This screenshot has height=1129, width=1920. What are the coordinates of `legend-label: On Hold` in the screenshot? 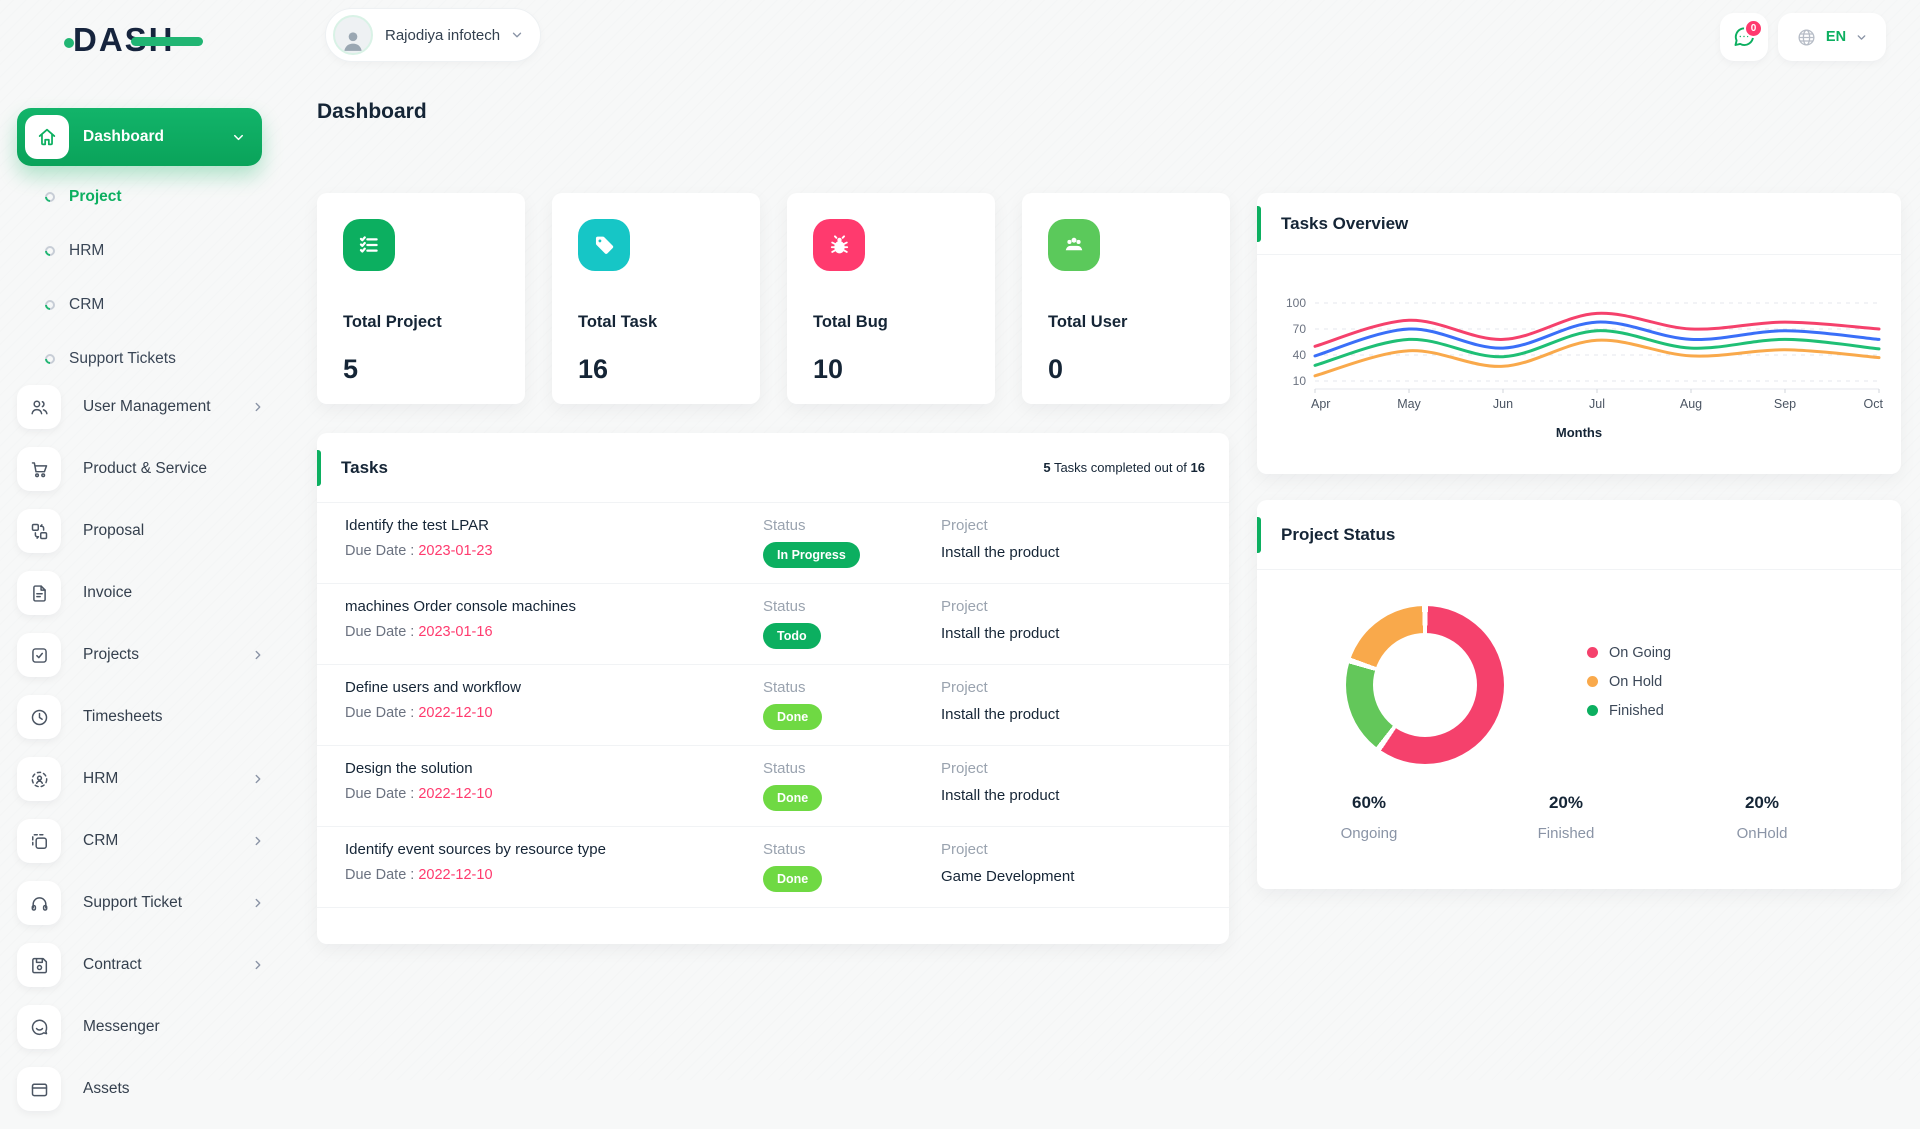 It's located at (1636, 681).